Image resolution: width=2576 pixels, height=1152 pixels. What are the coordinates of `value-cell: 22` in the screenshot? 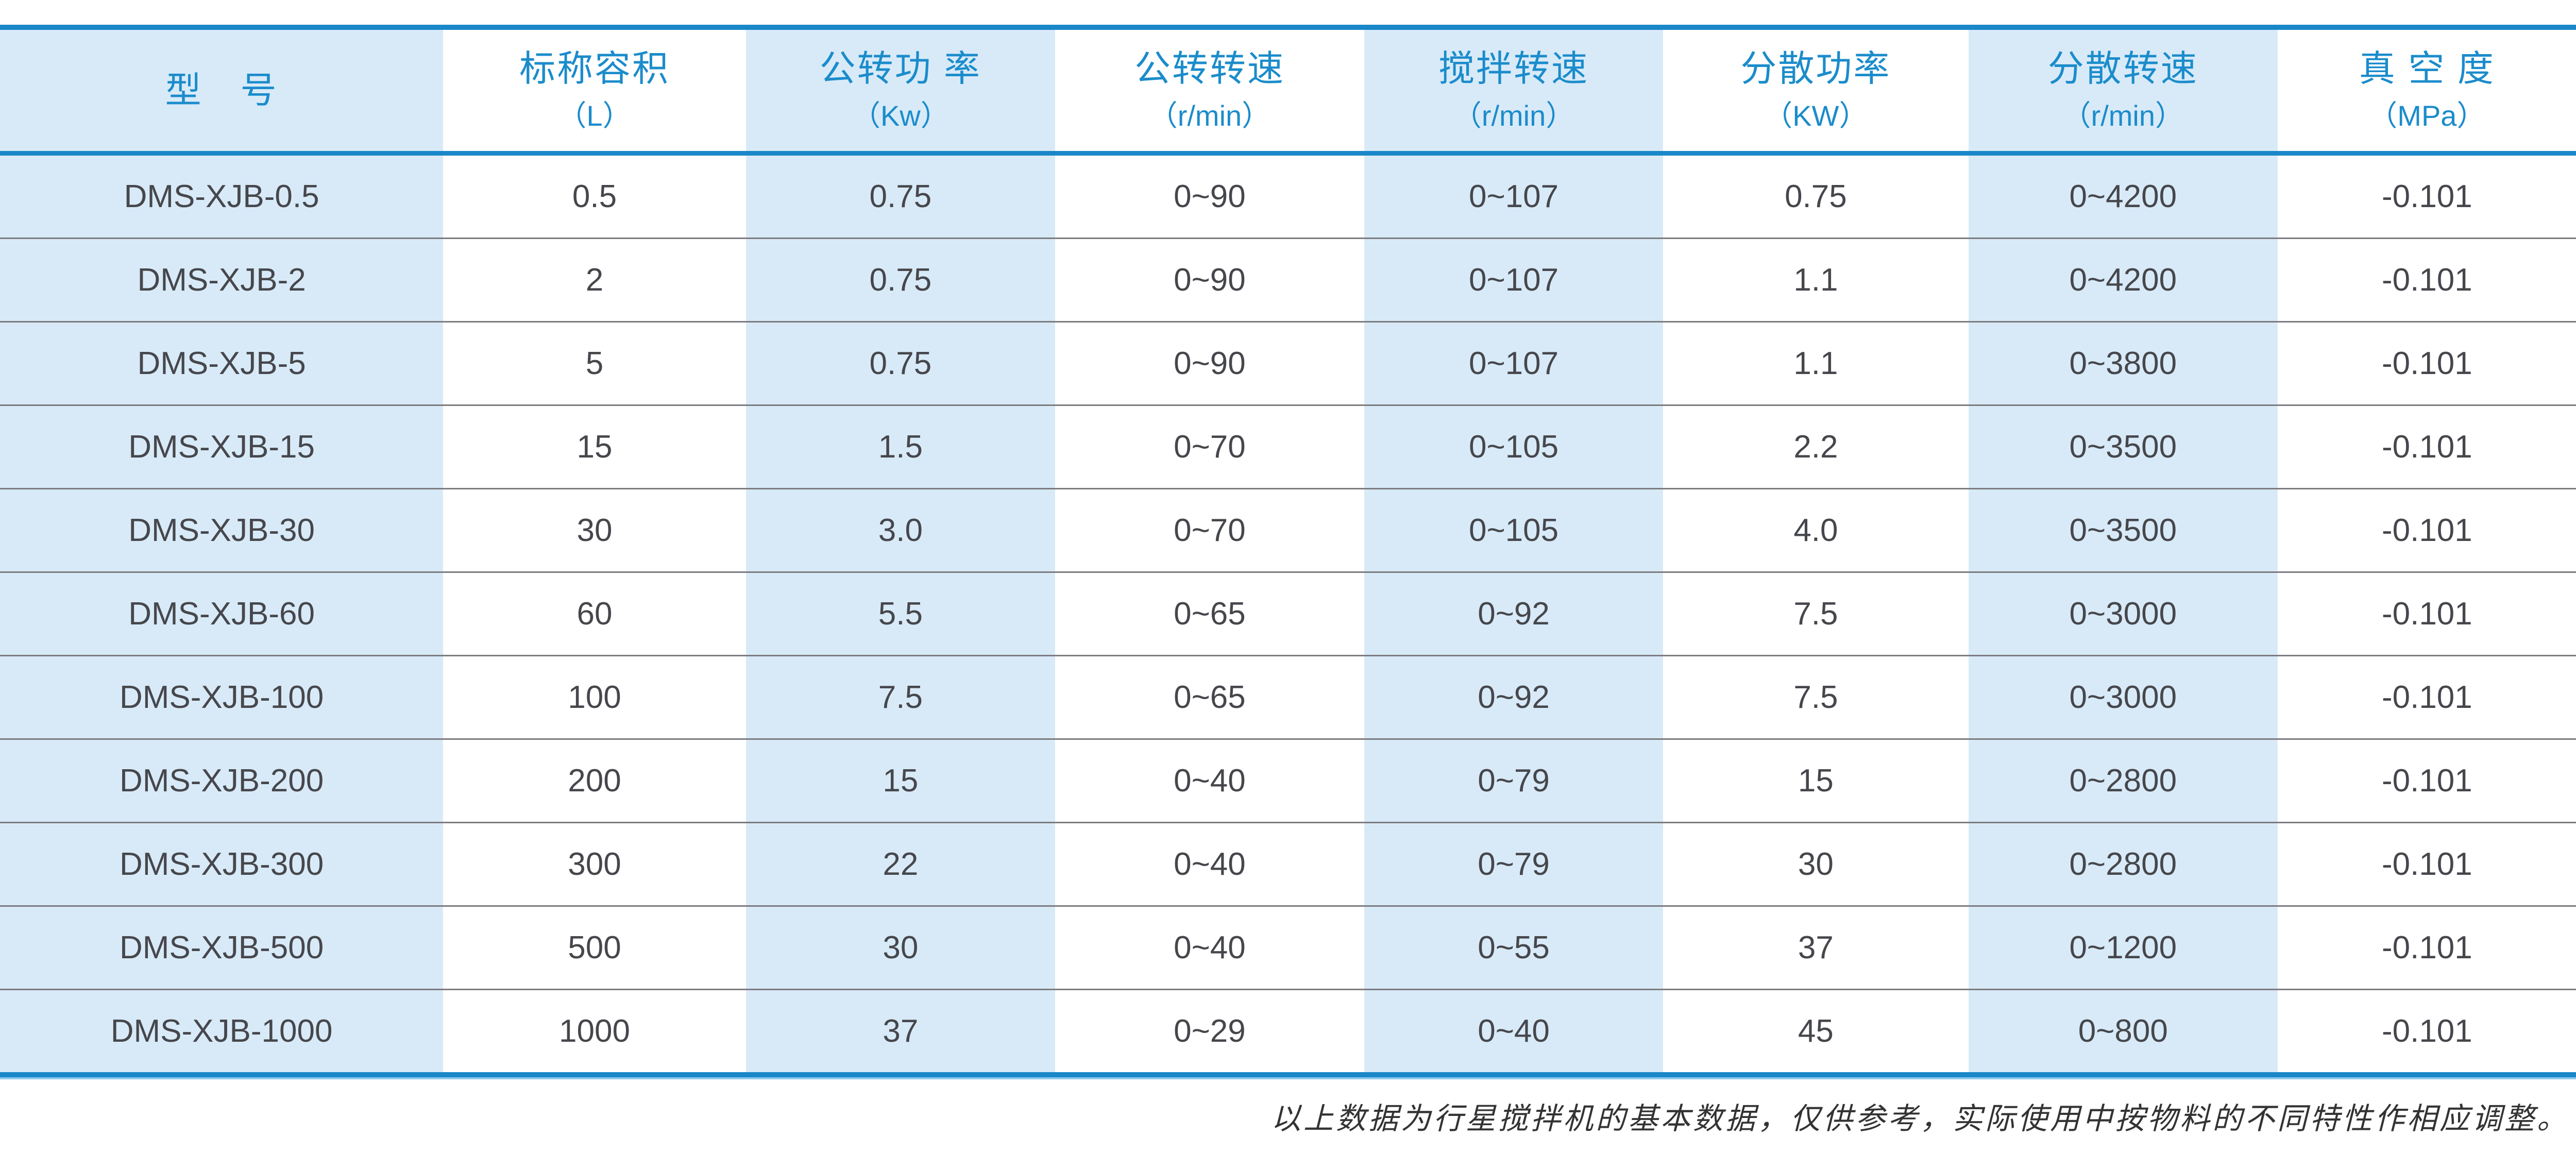 It's located at (900, 864).